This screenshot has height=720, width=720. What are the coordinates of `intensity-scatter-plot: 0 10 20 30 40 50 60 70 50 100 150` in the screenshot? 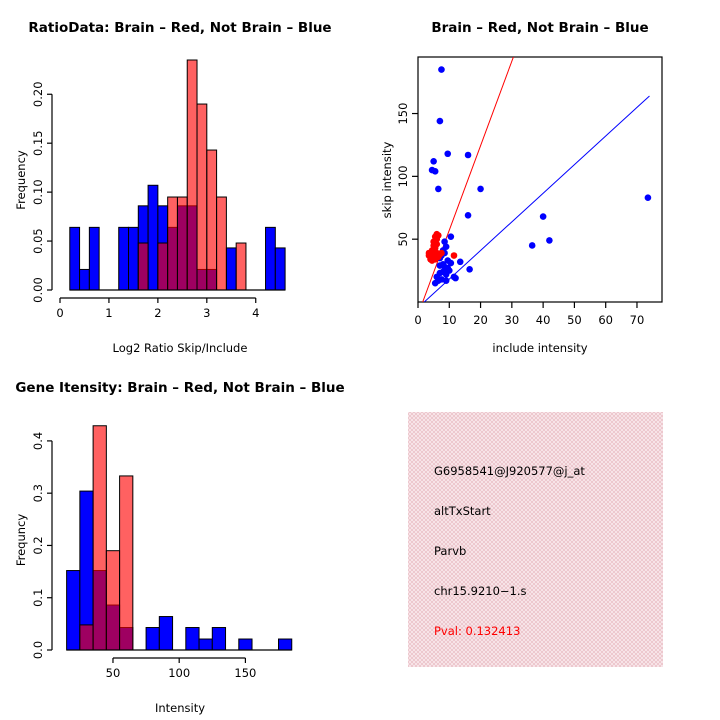 It's located at (529, 191).